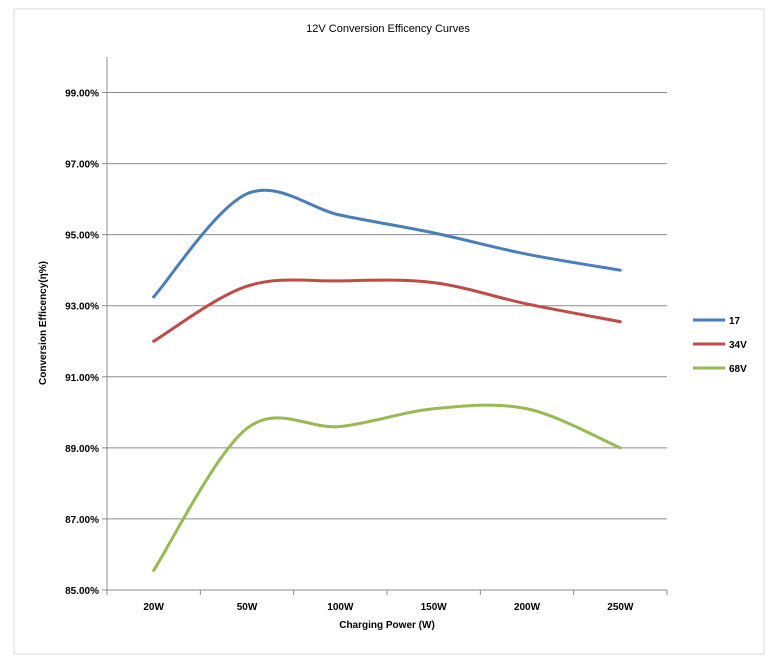 Image resolution: width=771 pixels, height=670 pixels. Describe the element at coordinates (82, 591) in the screenshot. I see `y-tick-label: 85.00%` at that location.